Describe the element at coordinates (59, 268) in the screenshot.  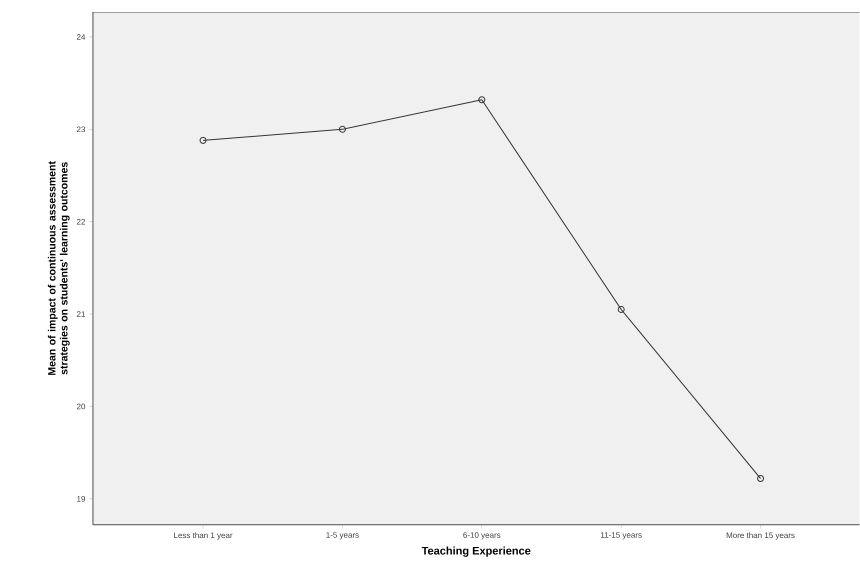
I see `y-axis-title: Mean of impact of continuous assessment strategies on students' learning outcomes` at that location.